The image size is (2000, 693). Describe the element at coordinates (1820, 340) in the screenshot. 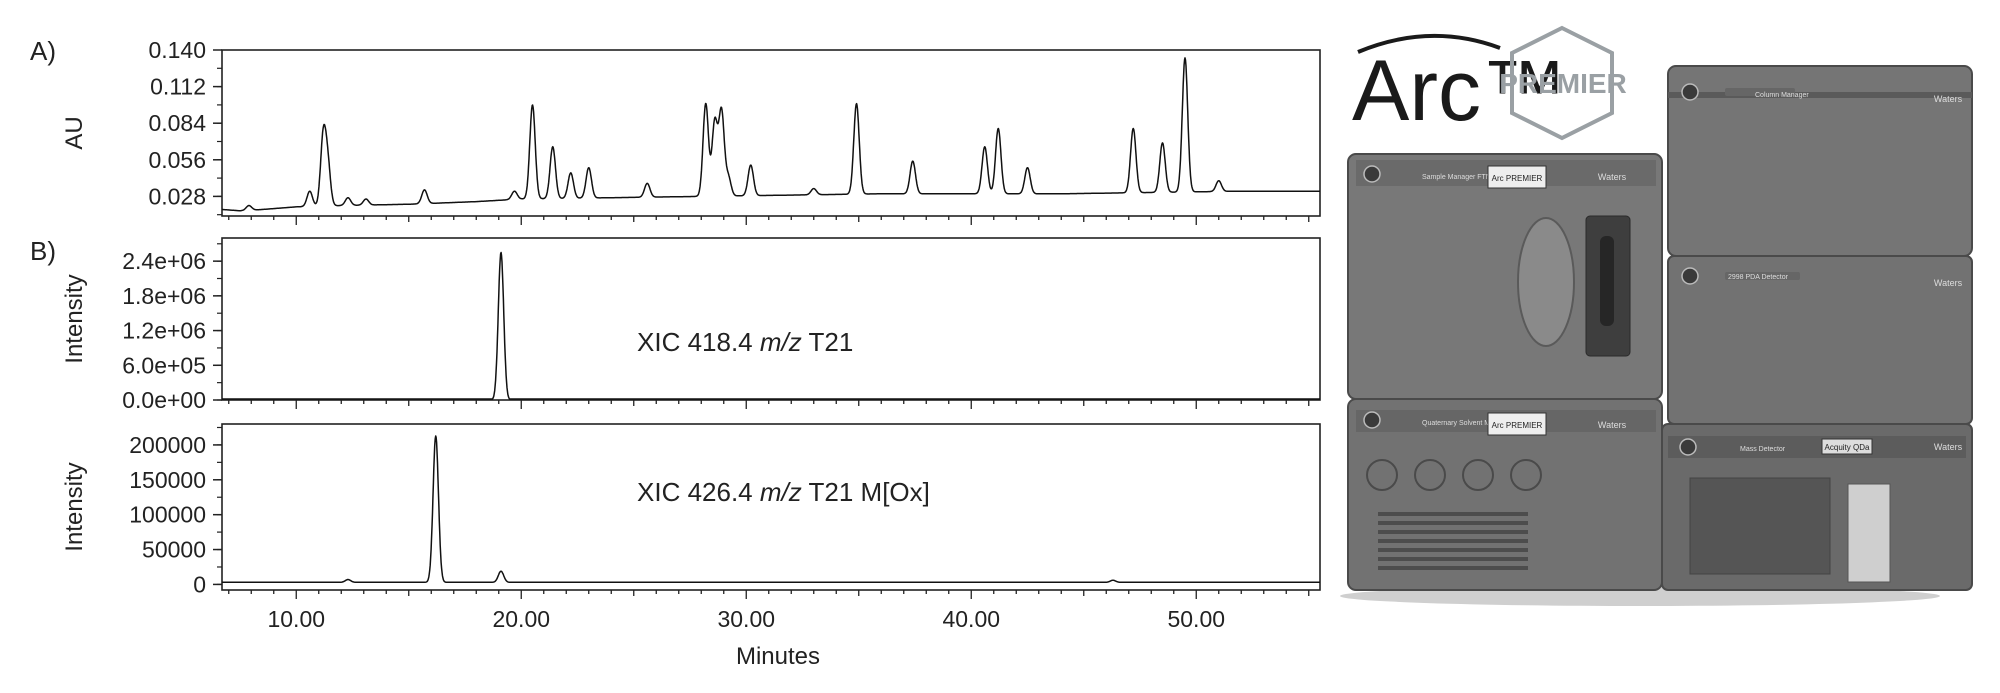

I see `pda-detector-module` at that location.